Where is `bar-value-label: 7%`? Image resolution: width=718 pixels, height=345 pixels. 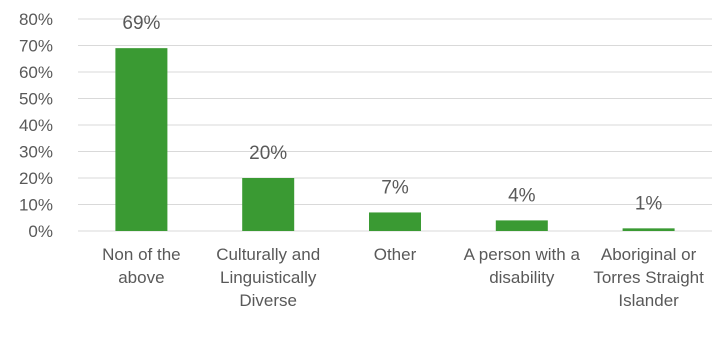
bar-value-label: 7% is located at coordinates (395, 187).